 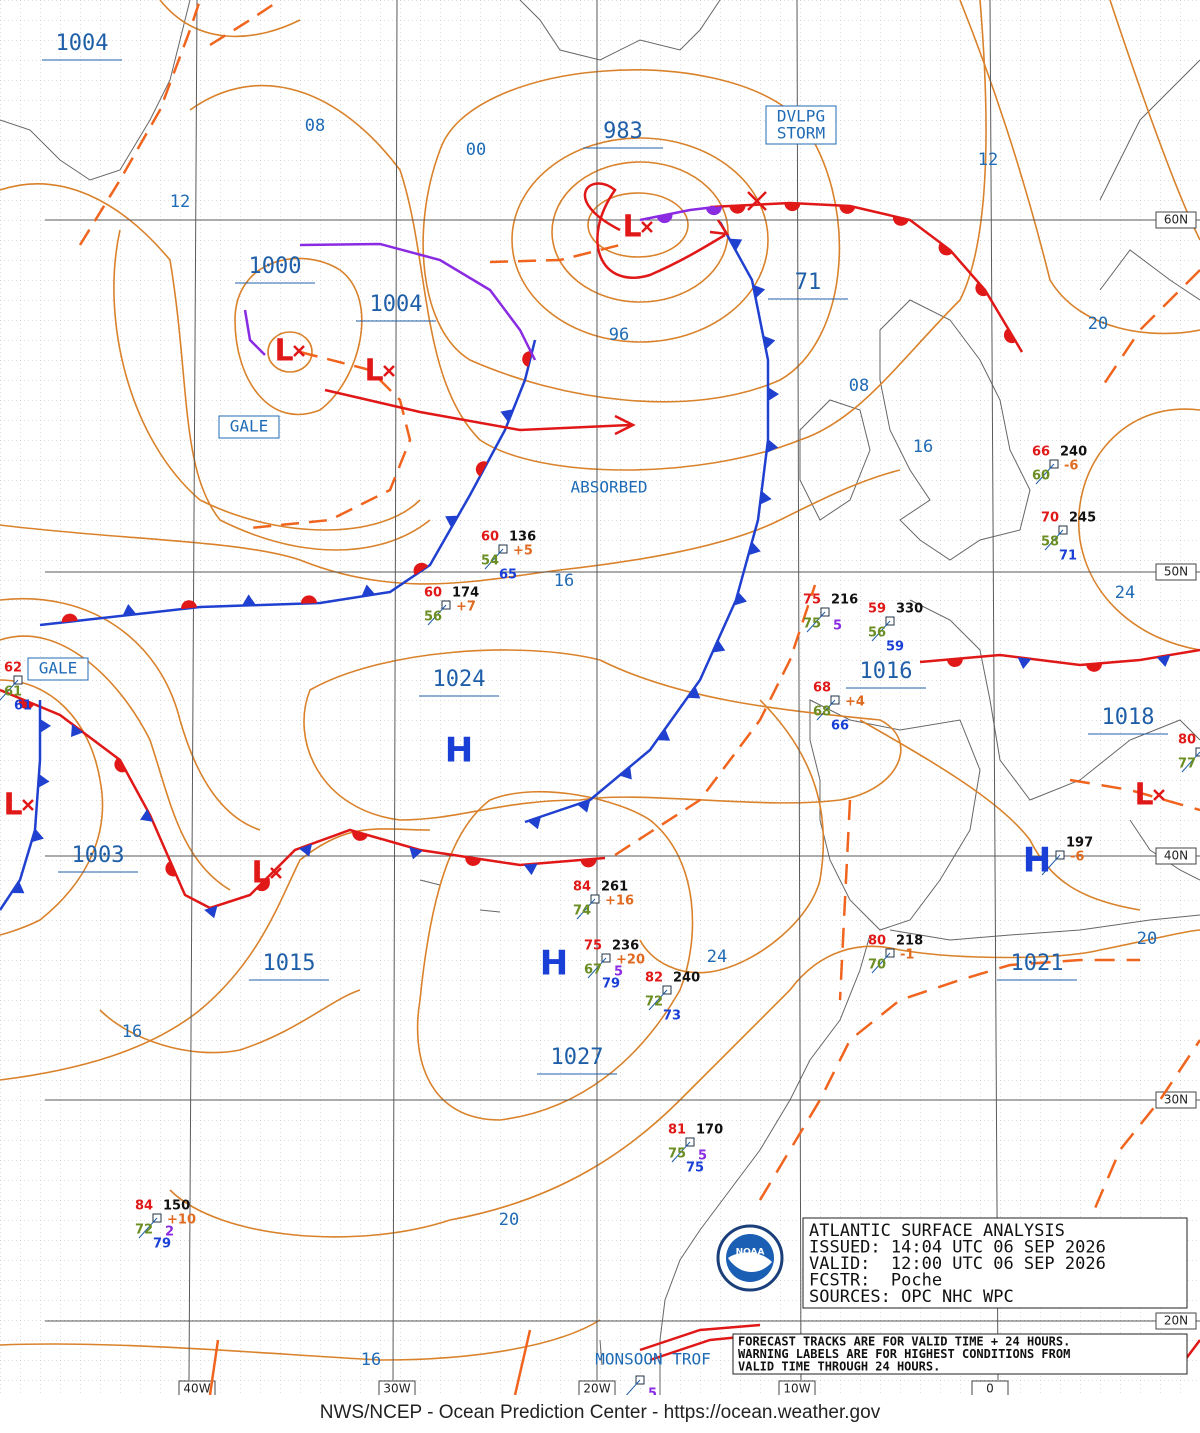 I want to click on station-t: 82, so click(x=654, y=978).